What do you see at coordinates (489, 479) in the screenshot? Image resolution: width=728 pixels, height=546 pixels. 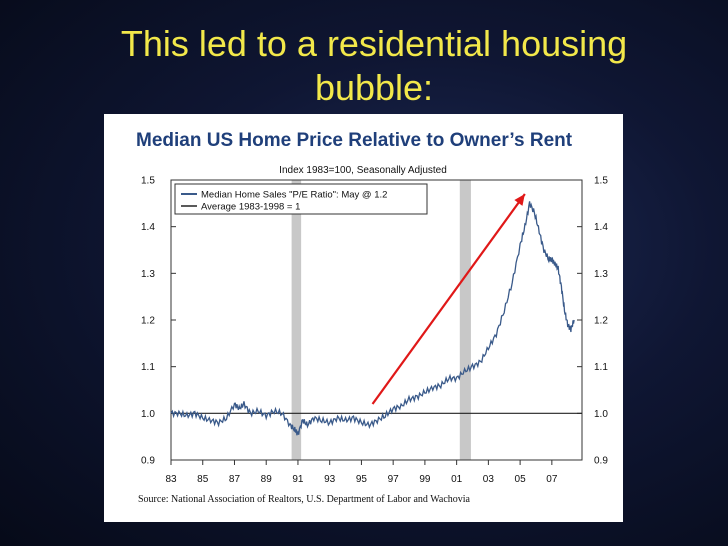 I see `x-tick-label: 03` at bounding box center [489, 479].